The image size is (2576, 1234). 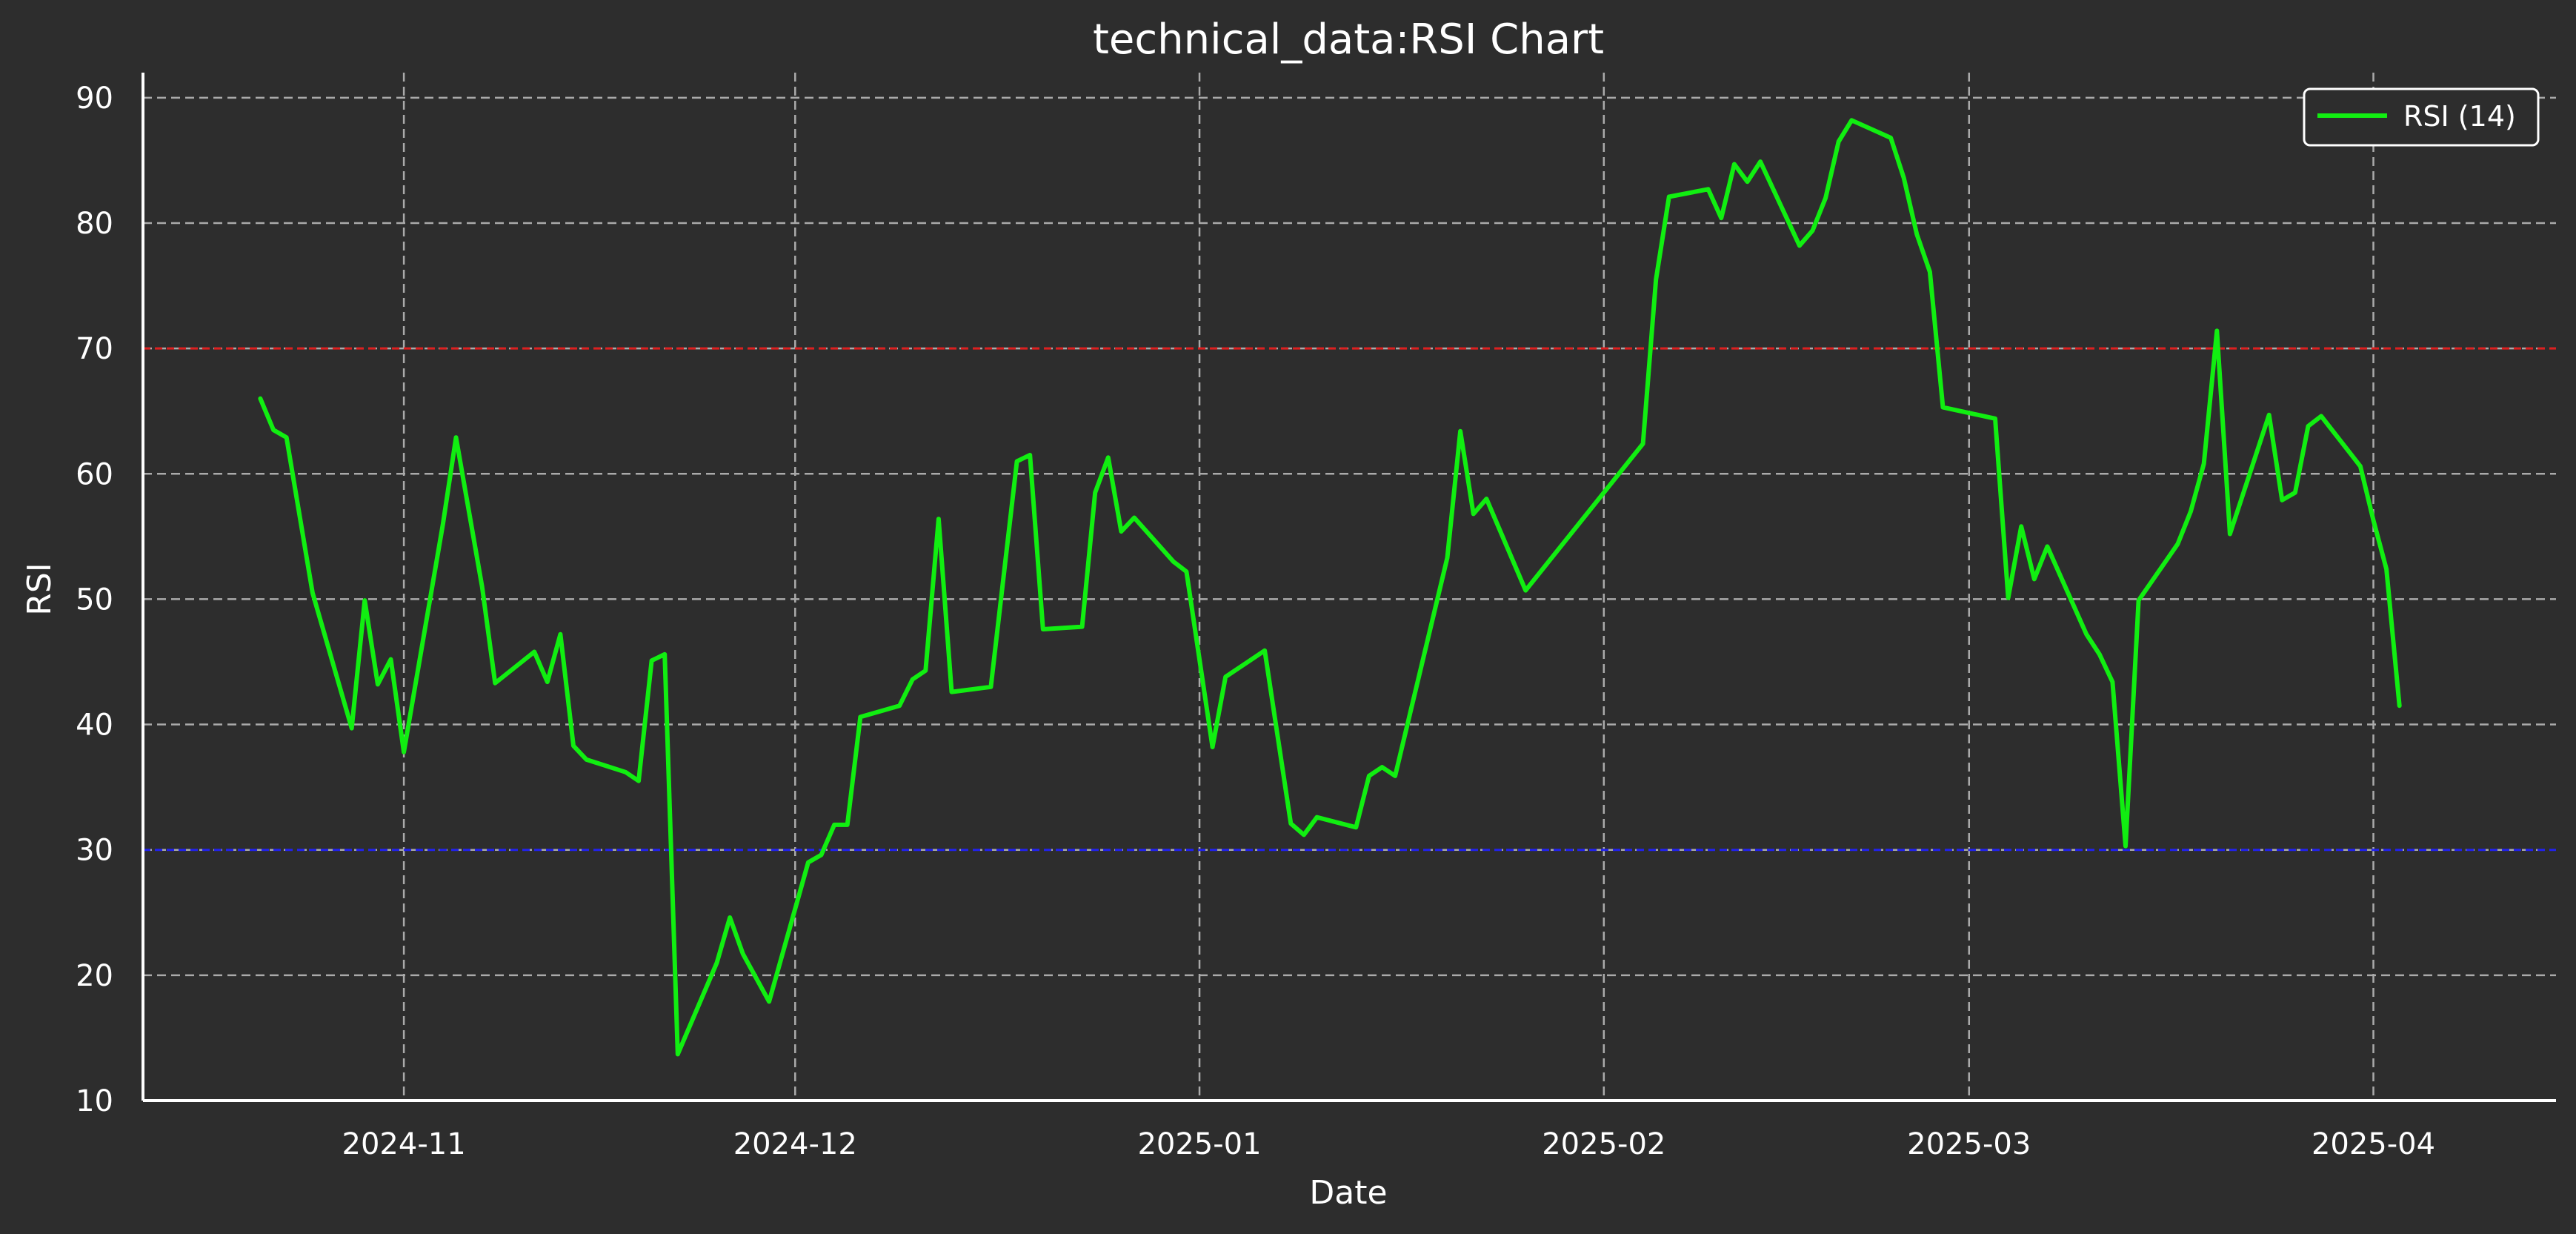 I want to click on y-tick-label-90: 90, so click(x=94, y=99).